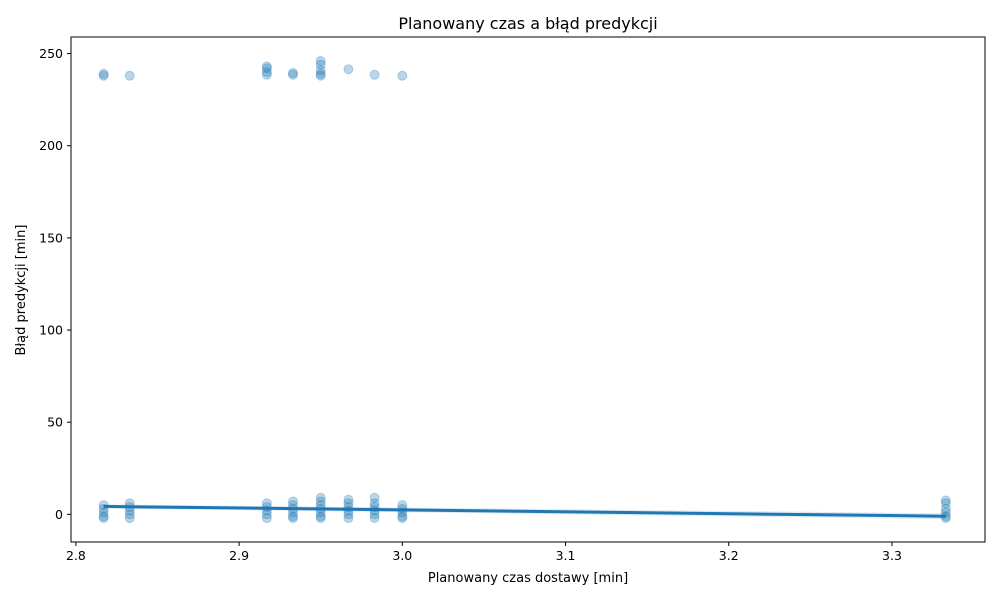 The height and width of the screenshot is (600, 1000). What do you see at coordinates (51, 53) in the screenshot?
I see `y-tick-label: 250` at bounding box center [51, 53].